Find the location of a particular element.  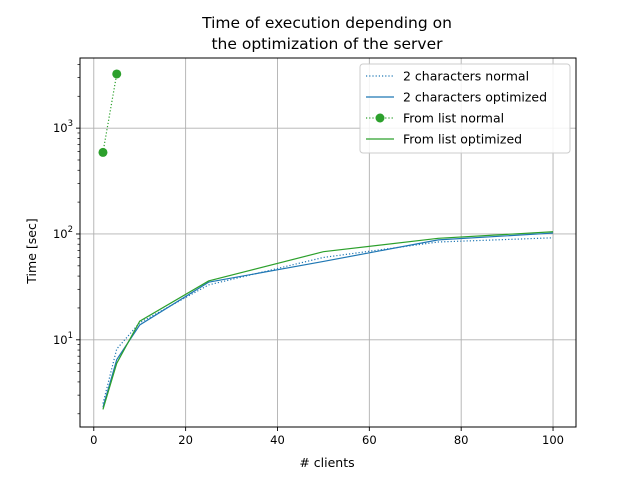

x-tick-label: 80 is located at coordinates (461, 440).